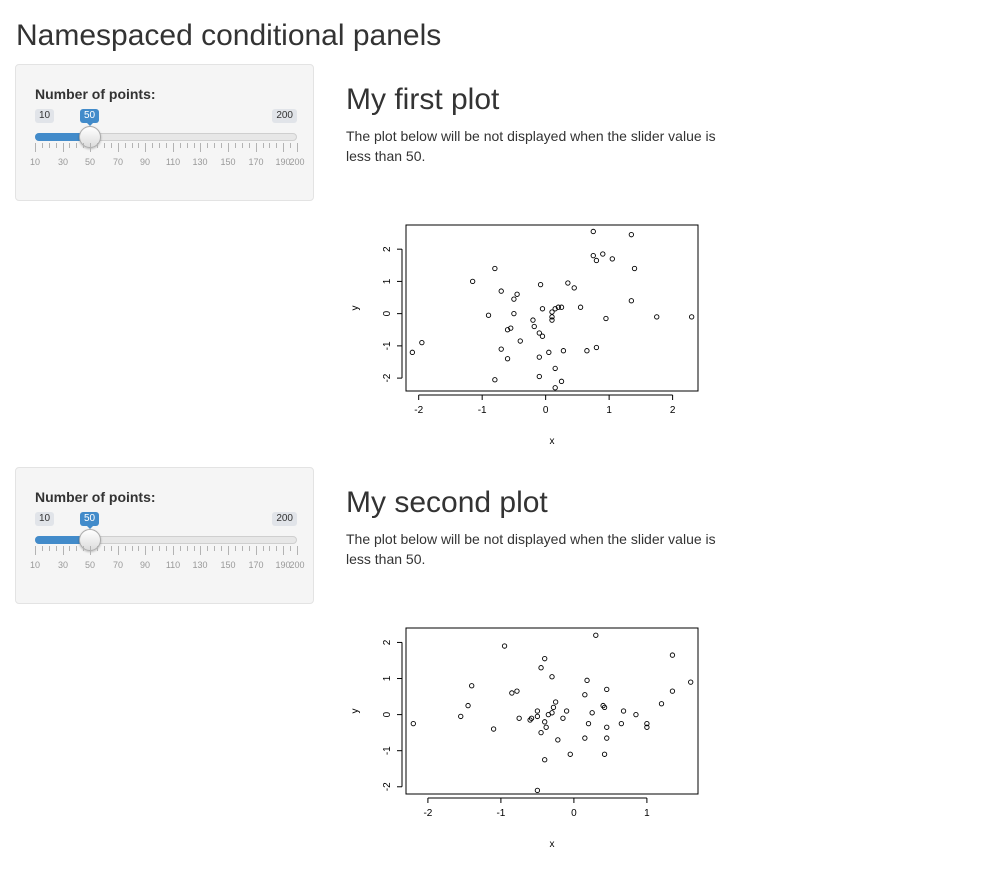 The height and width of the screenshot is (869, 992). What do you see at coordinates (229, 35) in the screenshot?
I see `page-title: Namespaced conditional panels` at bounding box center [229, 35].